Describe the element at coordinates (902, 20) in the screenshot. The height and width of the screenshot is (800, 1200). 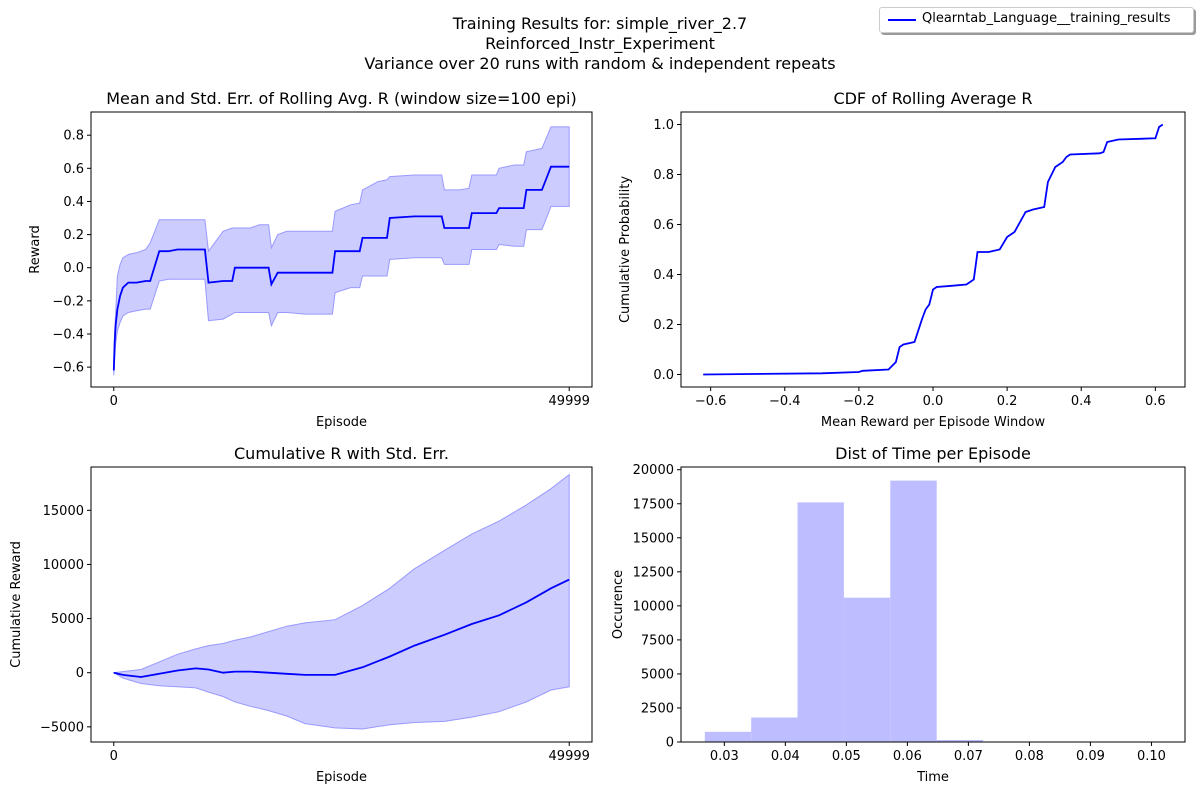
I see `legend-line-swatch` at that location.